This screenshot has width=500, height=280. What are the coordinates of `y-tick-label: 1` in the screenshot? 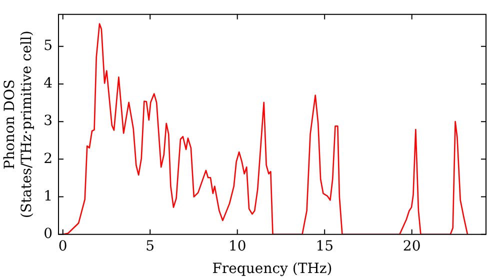 It's located at (48, 196).